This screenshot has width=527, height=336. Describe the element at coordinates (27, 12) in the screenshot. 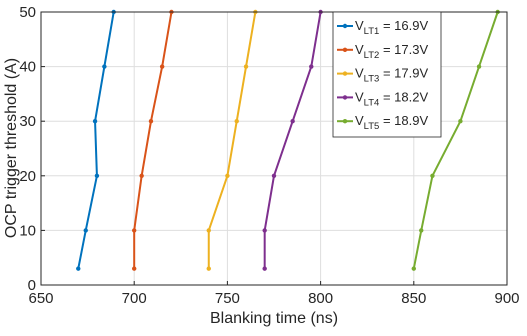

I see `y-tick-label: 50` at that location.